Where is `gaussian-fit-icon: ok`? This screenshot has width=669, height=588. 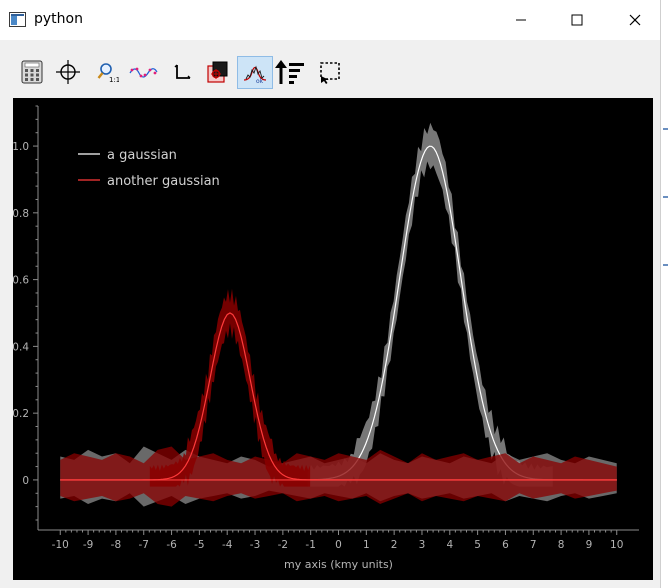
gaussian-fit-icon: ok is located at coordinates (255, 74).